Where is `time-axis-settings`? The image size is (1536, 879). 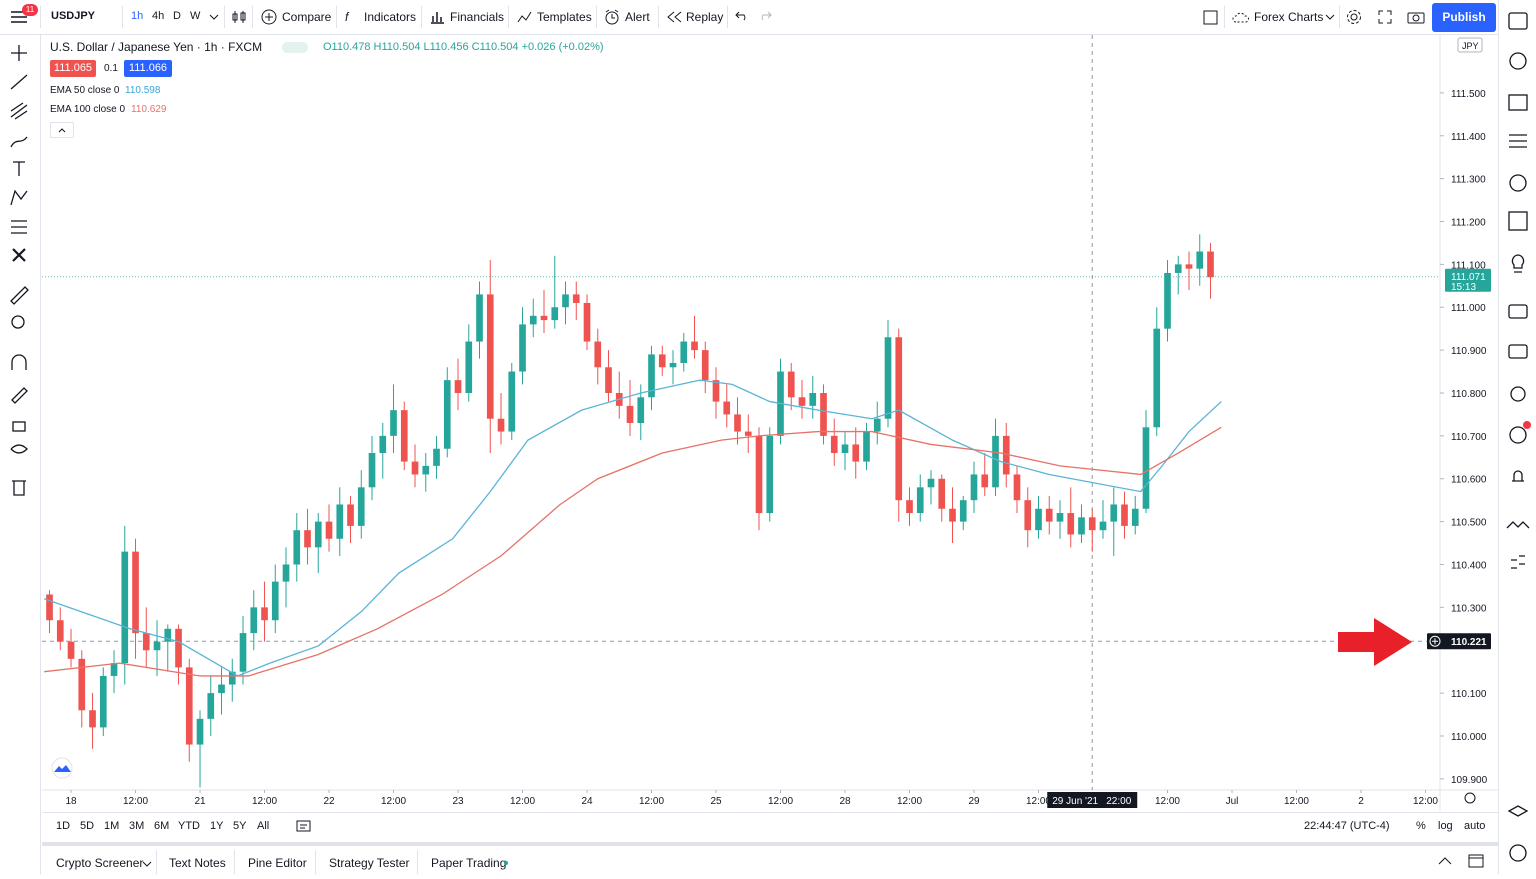
time-axis-settings is located at coordinates (1470, 798).